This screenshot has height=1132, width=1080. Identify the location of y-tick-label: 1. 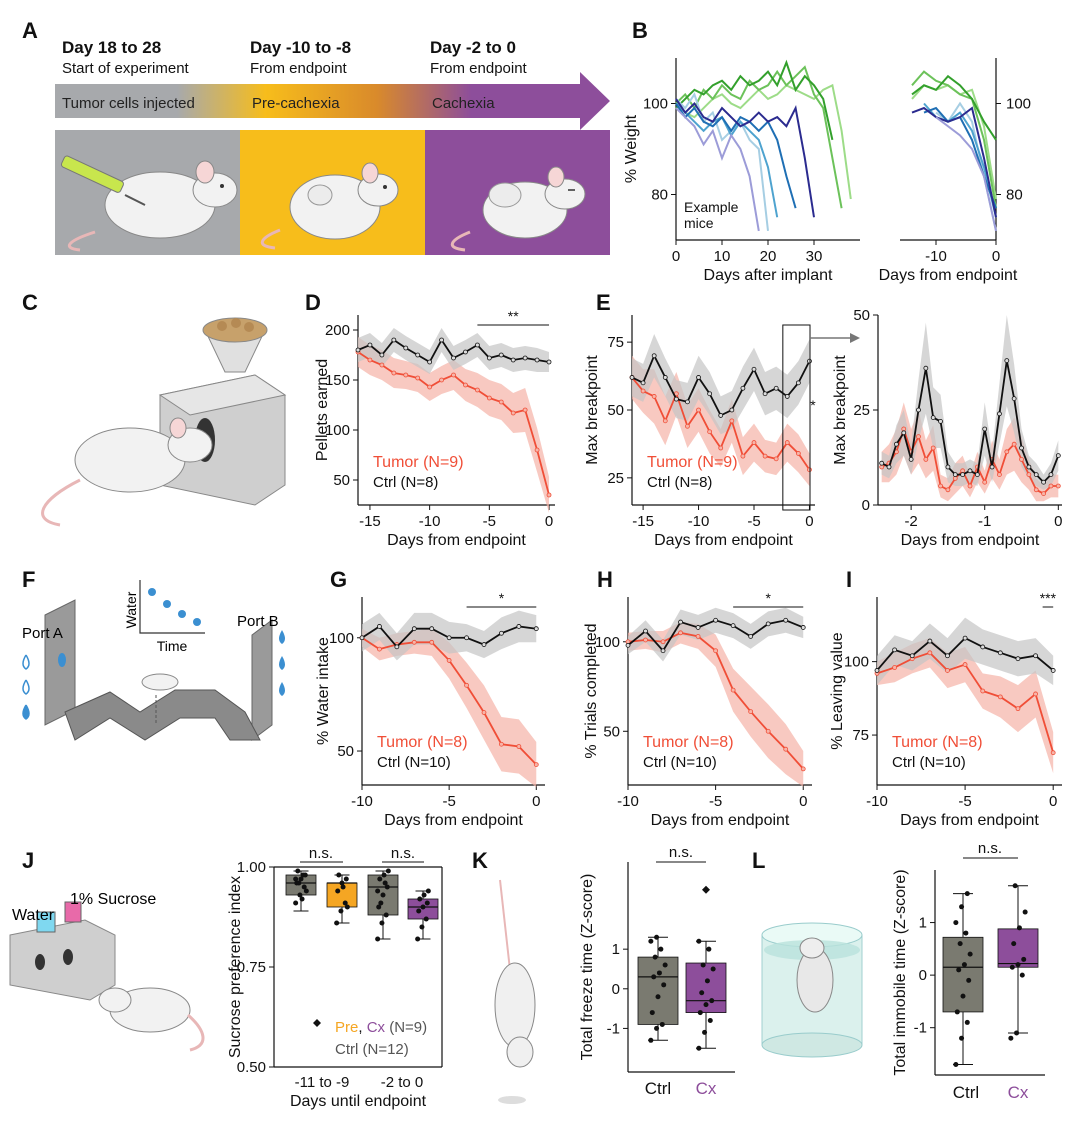
(616, 949).